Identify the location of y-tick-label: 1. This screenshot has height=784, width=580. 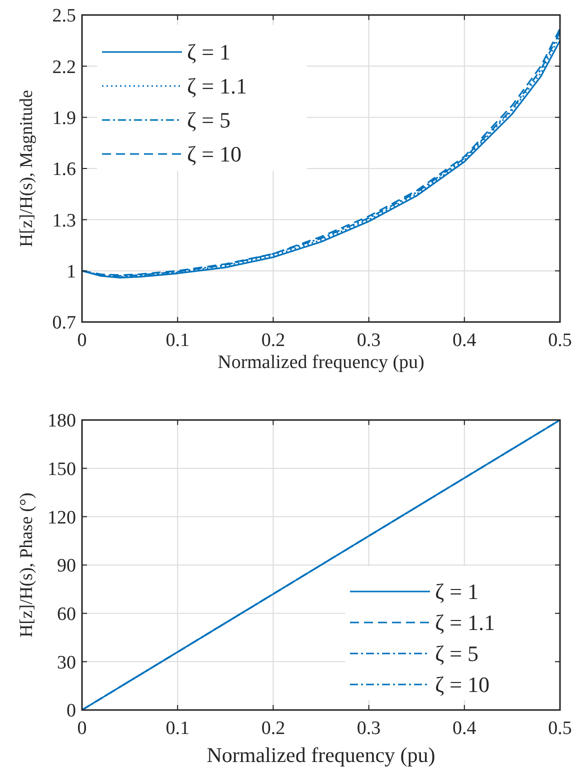
(71, 271).